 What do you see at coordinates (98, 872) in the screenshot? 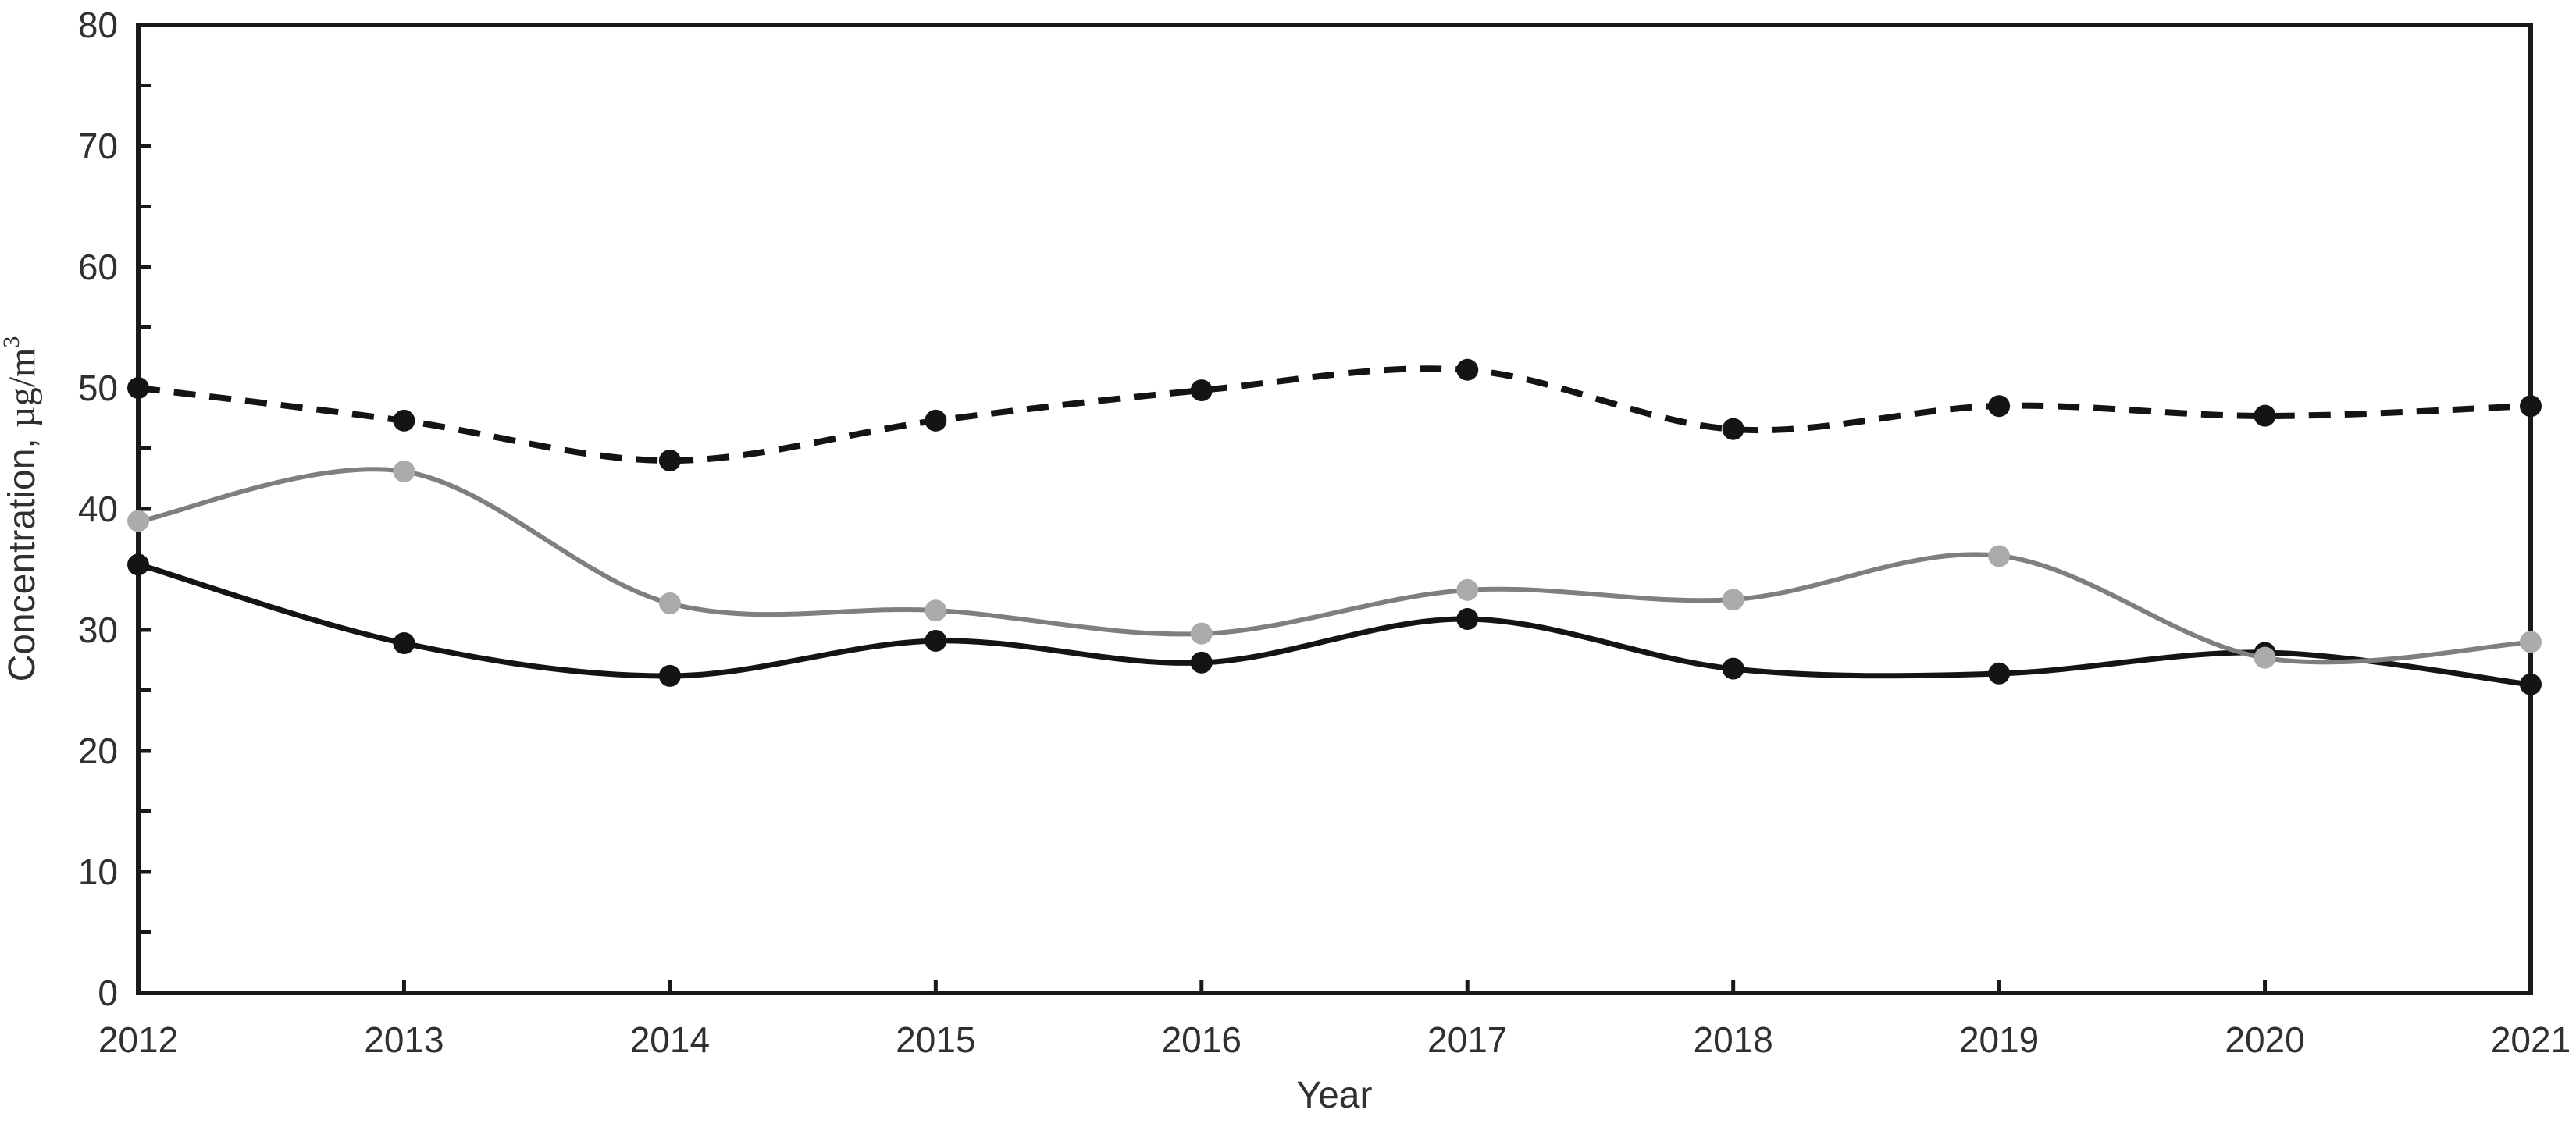
I see `y-axis-tick-label: 10` at bounding box center [98, 872].